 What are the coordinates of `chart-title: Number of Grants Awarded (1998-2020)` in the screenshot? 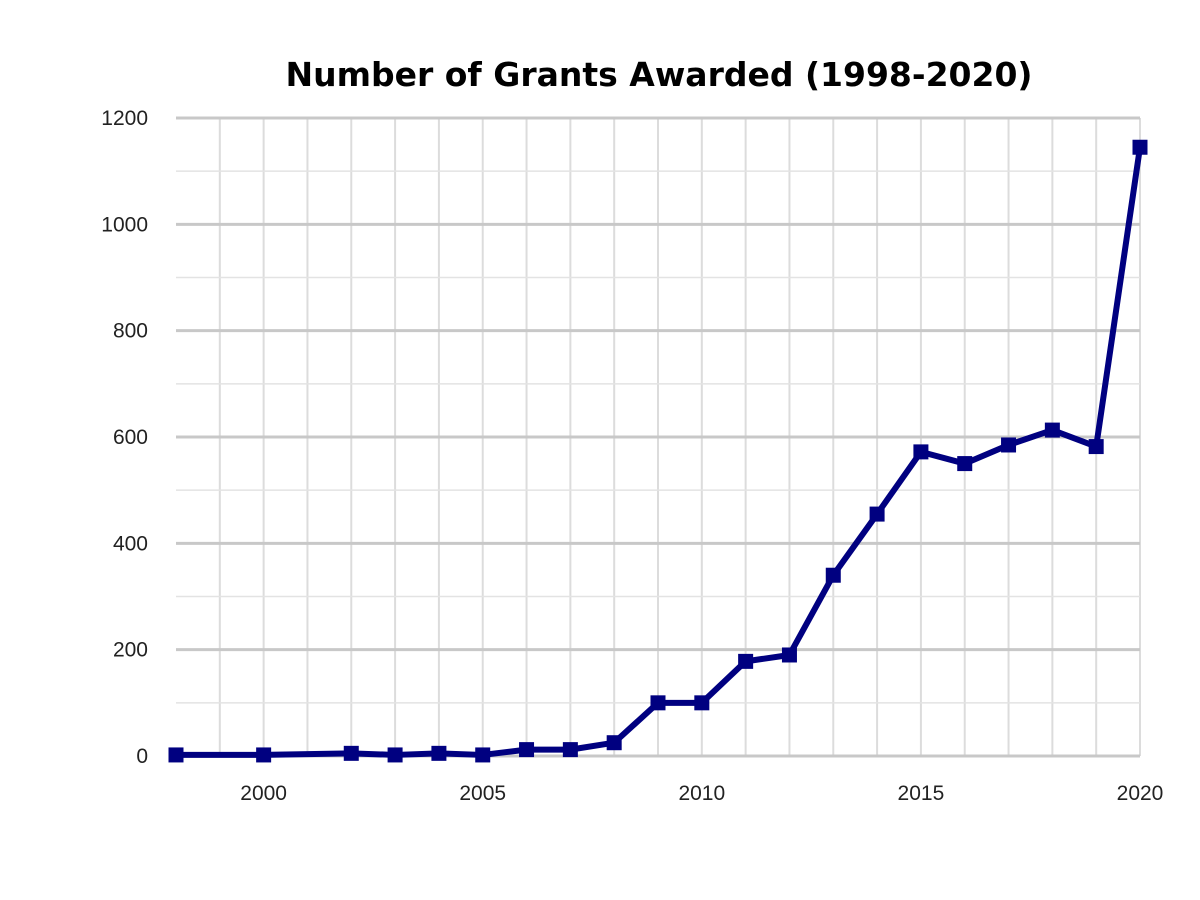 It's located at (658, 74).